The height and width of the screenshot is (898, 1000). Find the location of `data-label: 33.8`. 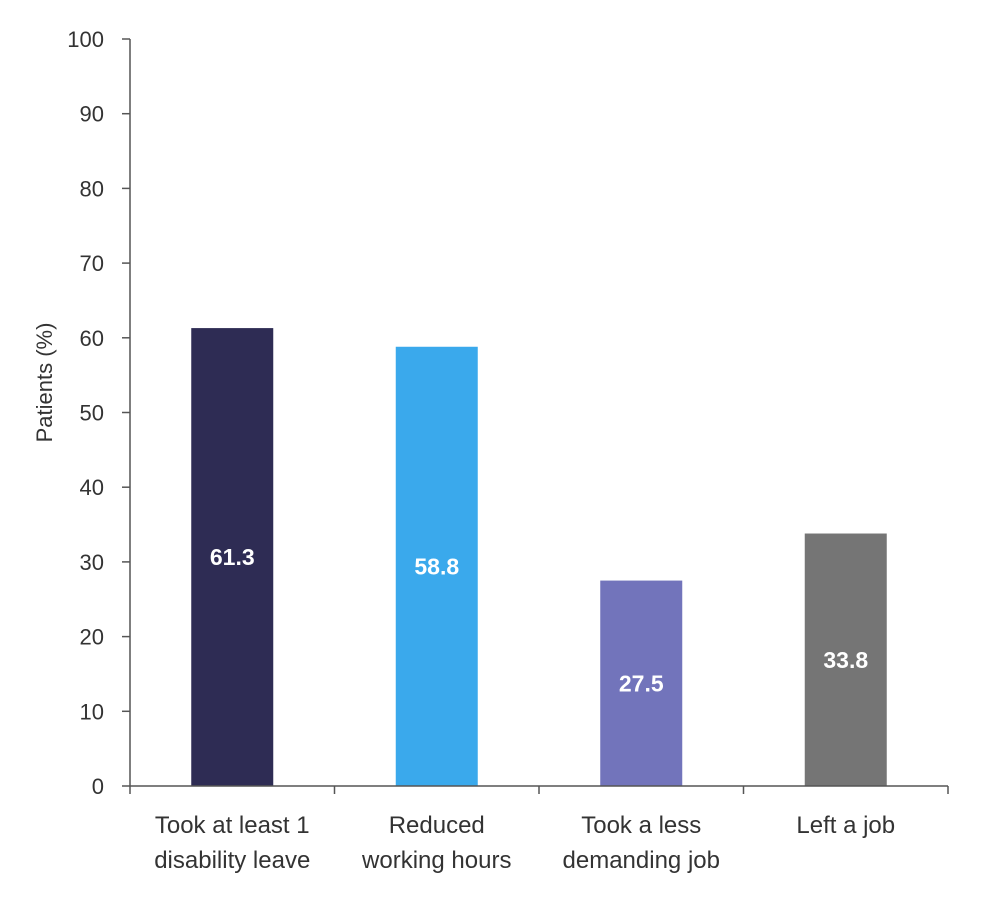

data-label: 33.8 is located at coordinates (845, 660).